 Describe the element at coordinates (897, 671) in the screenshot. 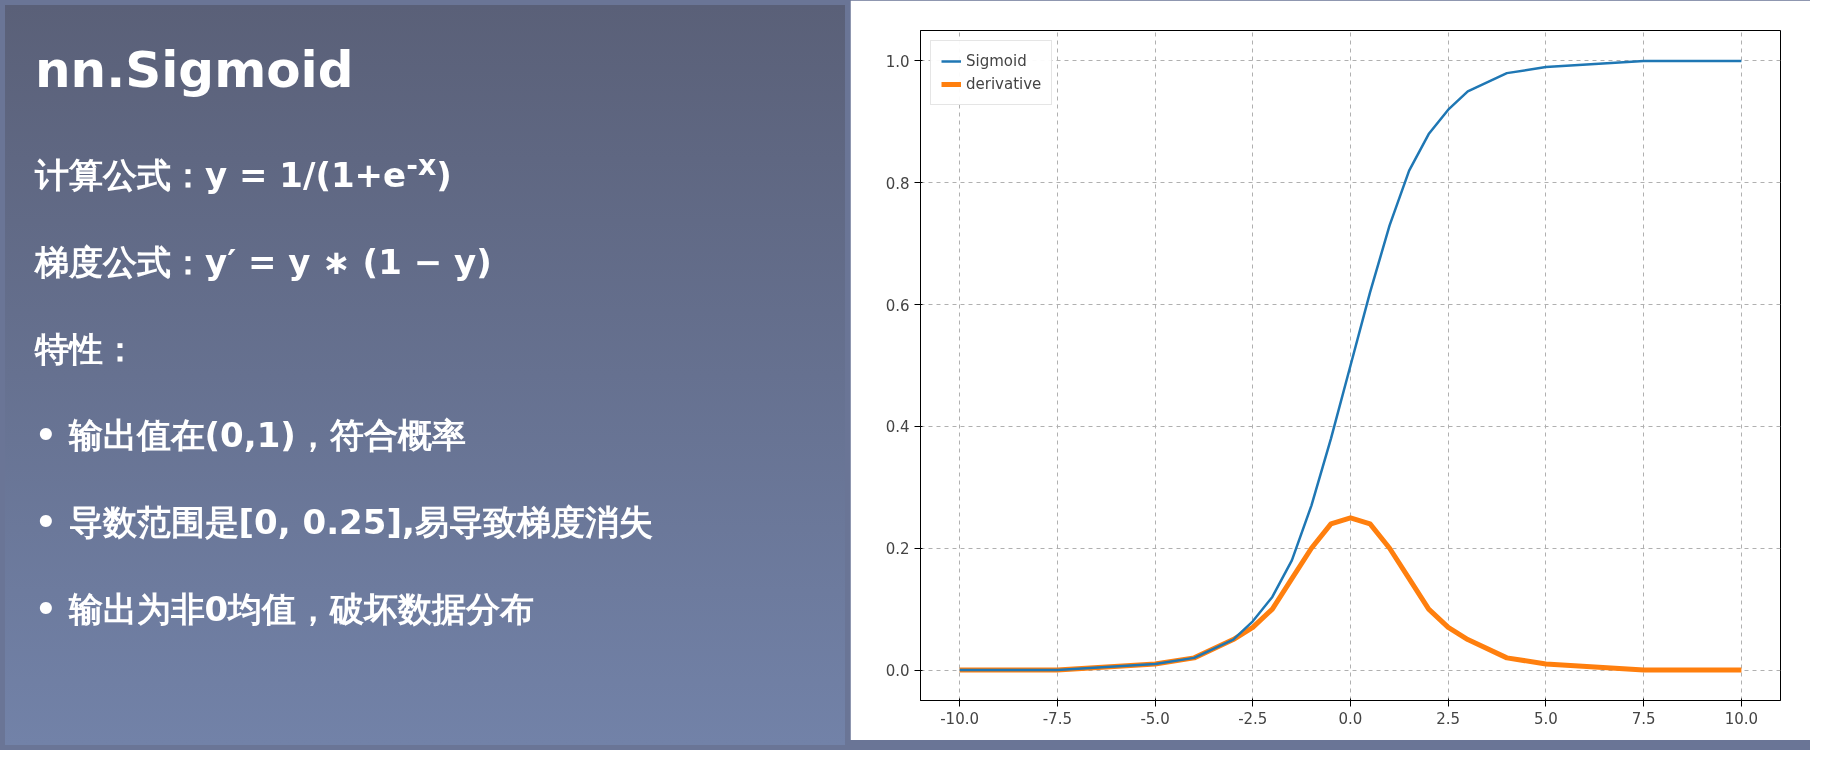

I see `y-tick-label: 0.0` at that location.